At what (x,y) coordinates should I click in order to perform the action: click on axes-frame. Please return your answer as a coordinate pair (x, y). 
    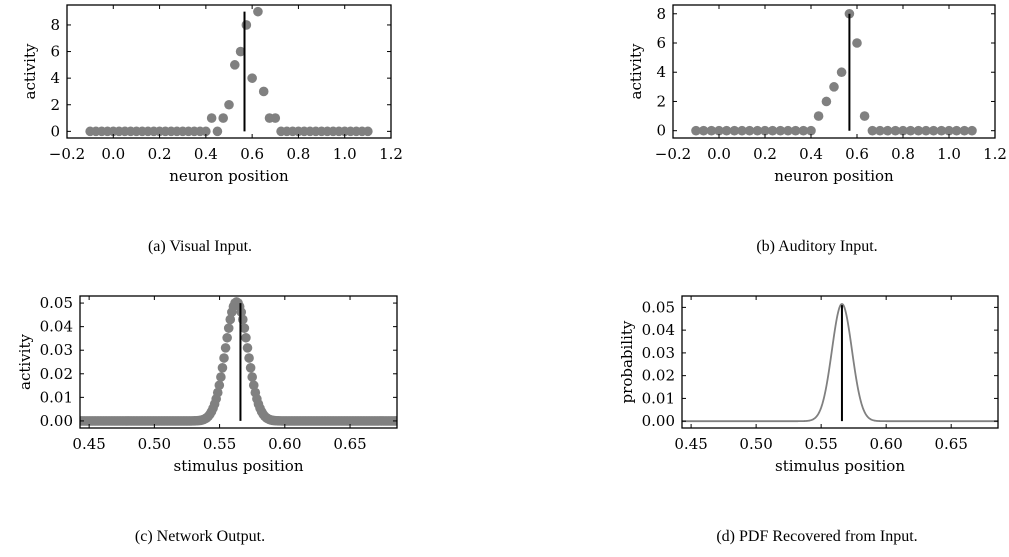
    Looking at the image, I should click on (238, 362).